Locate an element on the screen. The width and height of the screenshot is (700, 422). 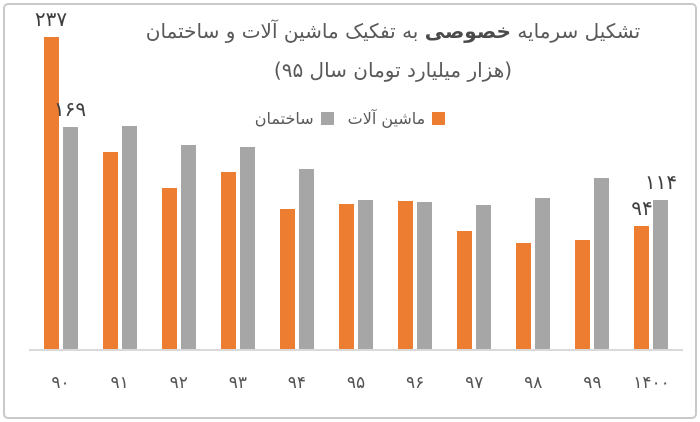
x-axis-line is located at coordinates (356, 350).